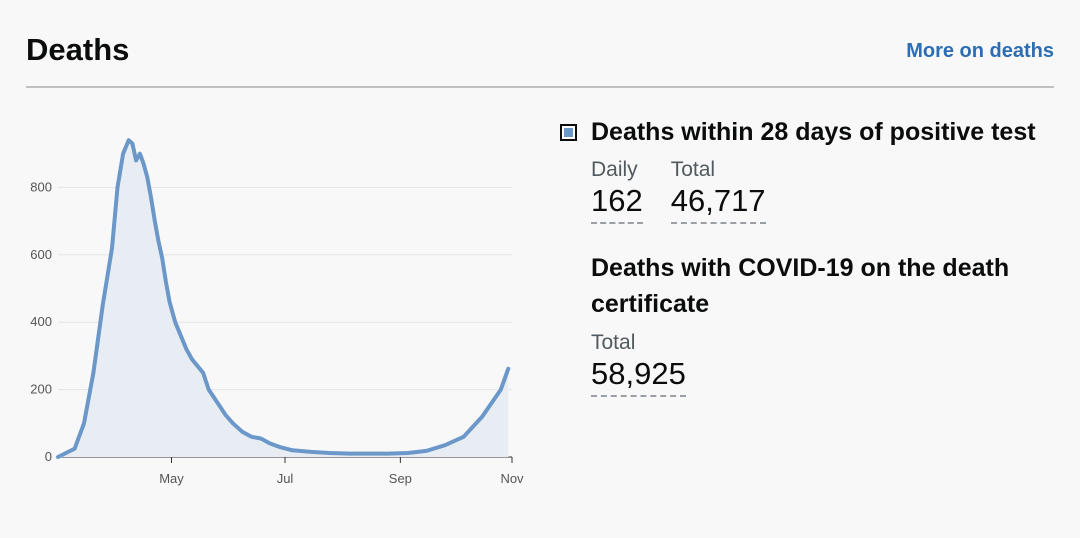 The width and height of the screenshot is (1080, 538). I want to click on section-header: Deaths More on deaths, so click(540, 58).